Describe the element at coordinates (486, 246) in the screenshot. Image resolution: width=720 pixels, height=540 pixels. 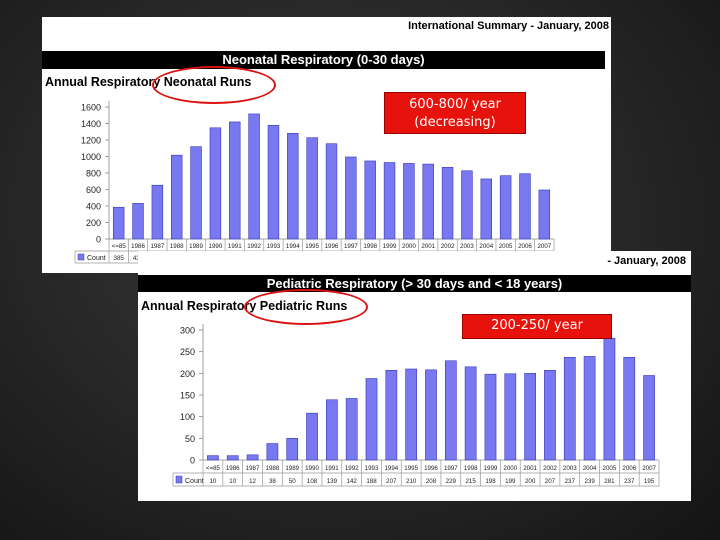
I see `neonatal-category-label: 2004` at that location.